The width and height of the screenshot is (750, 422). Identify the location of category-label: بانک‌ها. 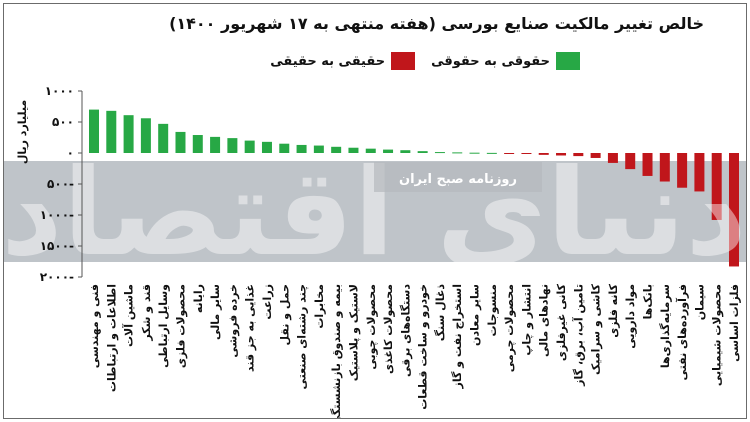
(648, 301).